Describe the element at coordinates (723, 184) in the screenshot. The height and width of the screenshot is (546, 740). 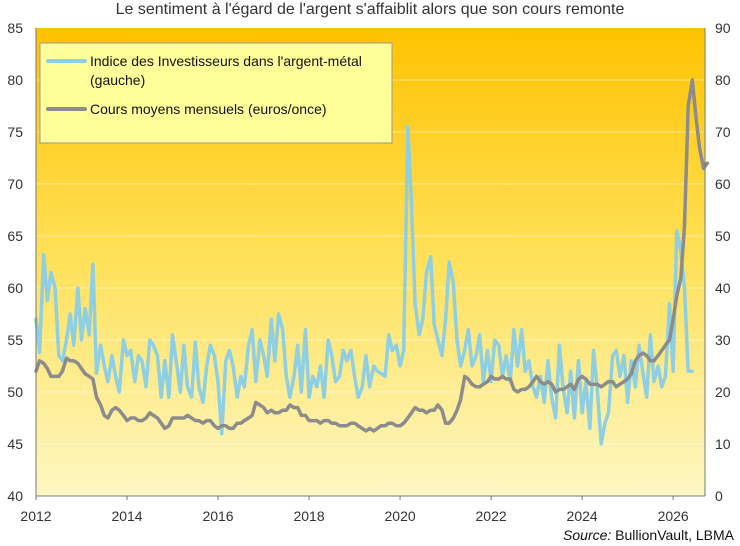
I see `right-tick-label: 60` at that location.